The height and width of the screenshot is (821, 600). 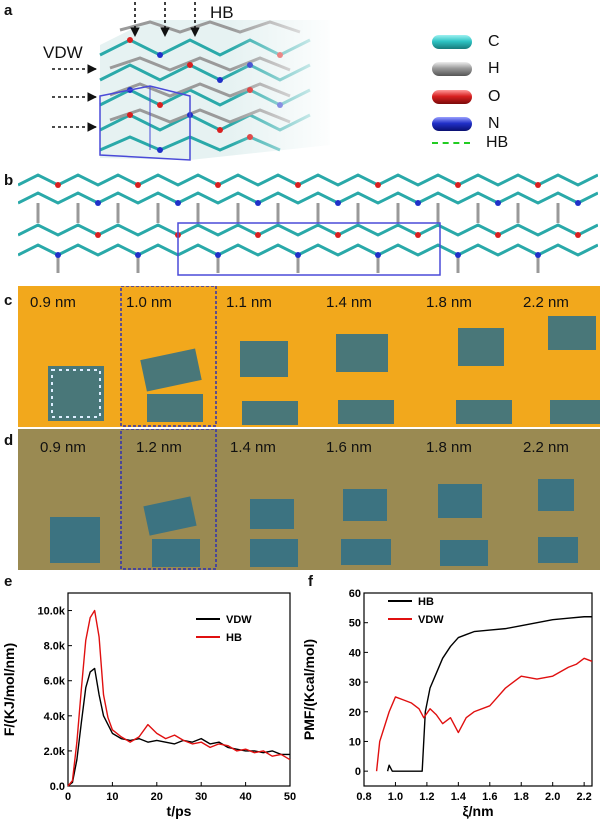 I want to click on legend-item-n: N, so click(x=466, y=124).